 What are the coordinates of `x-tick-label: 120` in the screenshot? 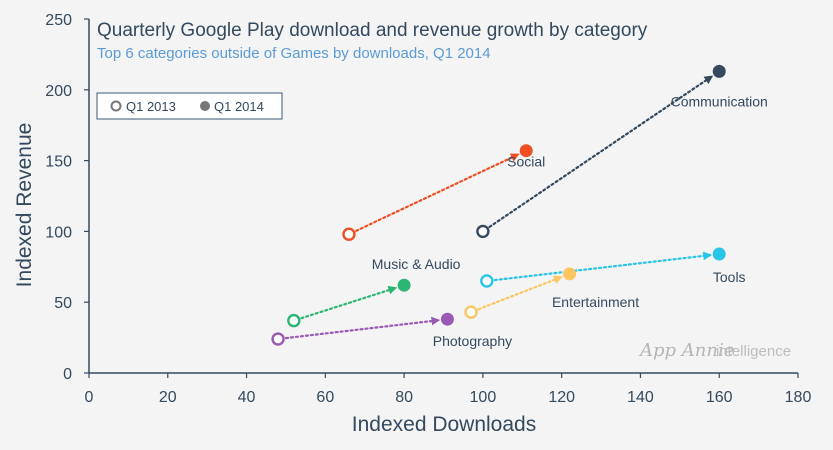 It's located at (561, 397).